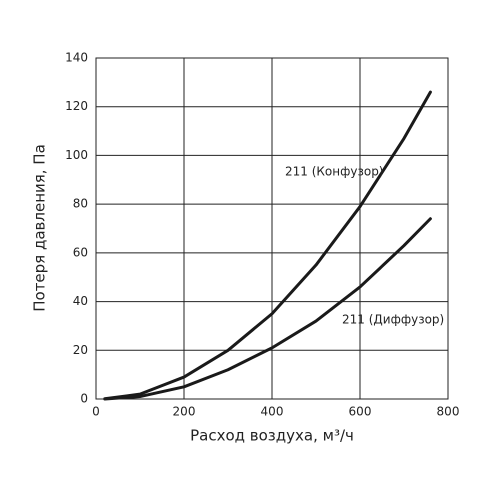 This screenshot has width=500, height=500. Describe the element at coordinates (393, 320) in the screenshot. I see `series-label: 211 (Диффузор)` at that location.